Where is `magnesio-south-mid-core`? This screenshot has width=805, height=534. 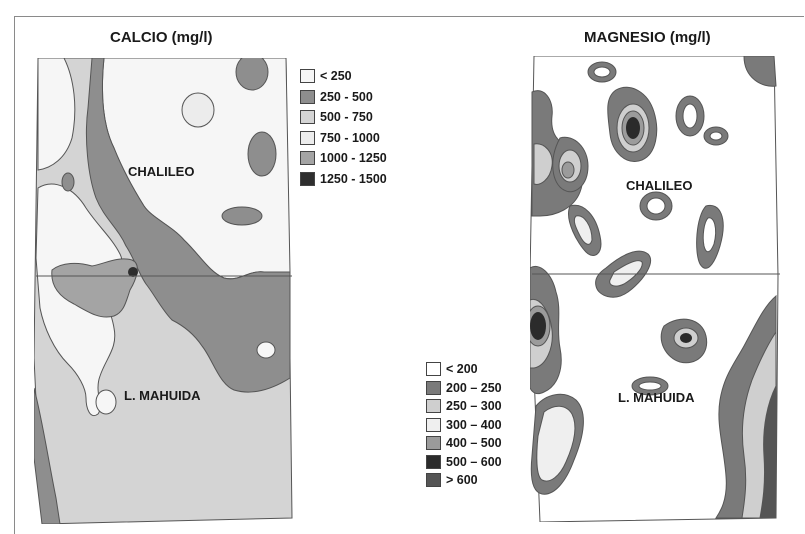
magnesio-south-mid-core is located at coordinates (686, 338).